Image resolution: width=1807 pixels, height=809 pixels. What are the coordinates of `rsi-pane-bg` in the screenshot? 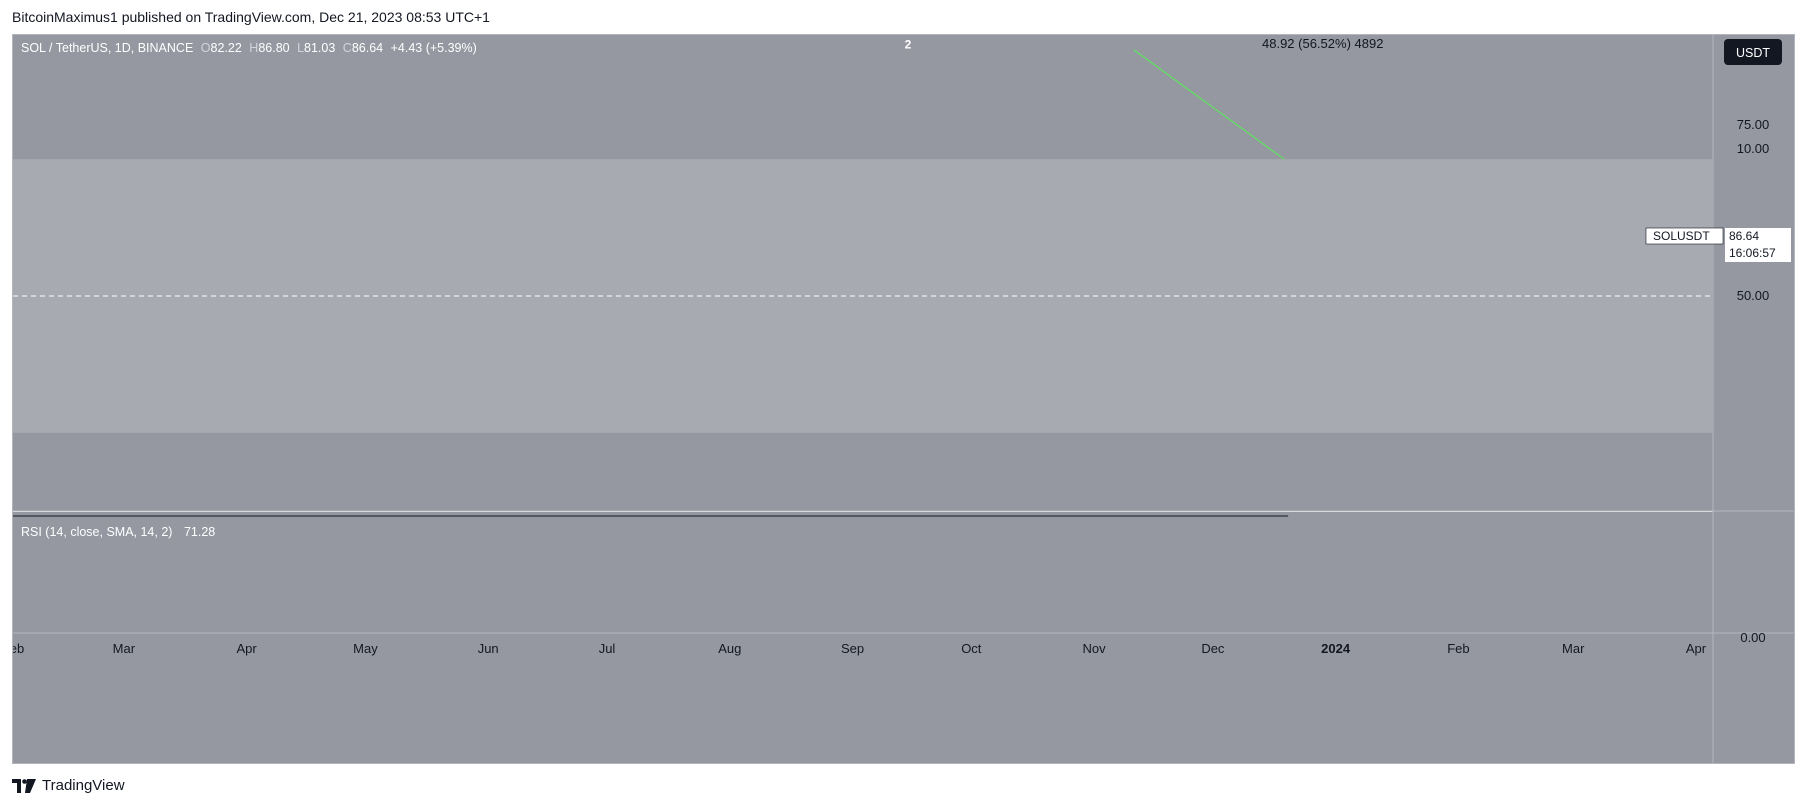 It's located at (863, 572).